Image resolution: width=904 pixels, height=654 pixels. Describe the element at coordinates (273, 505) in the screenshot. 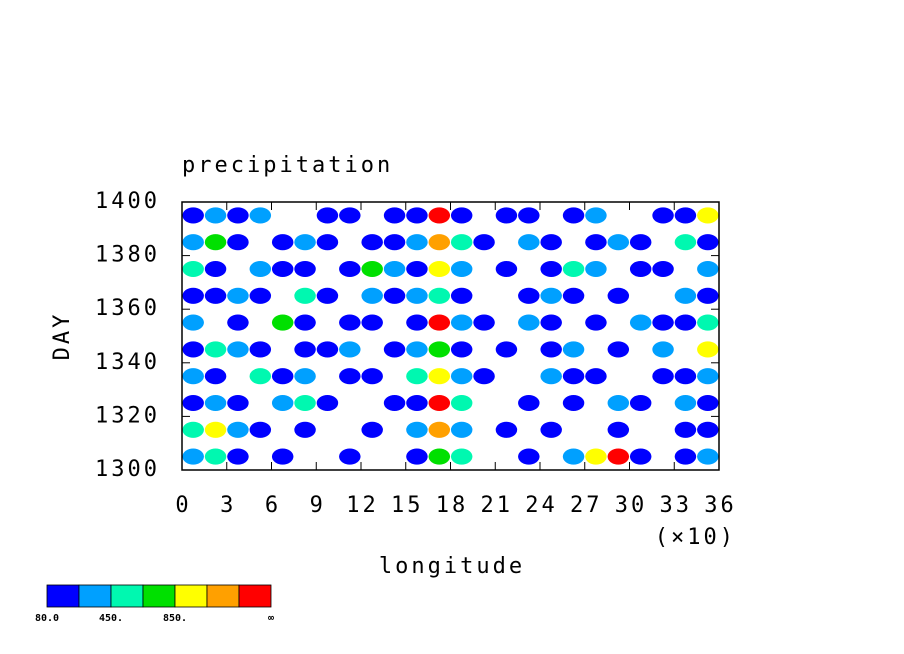

I see `x-tick-label: 6` at that location.